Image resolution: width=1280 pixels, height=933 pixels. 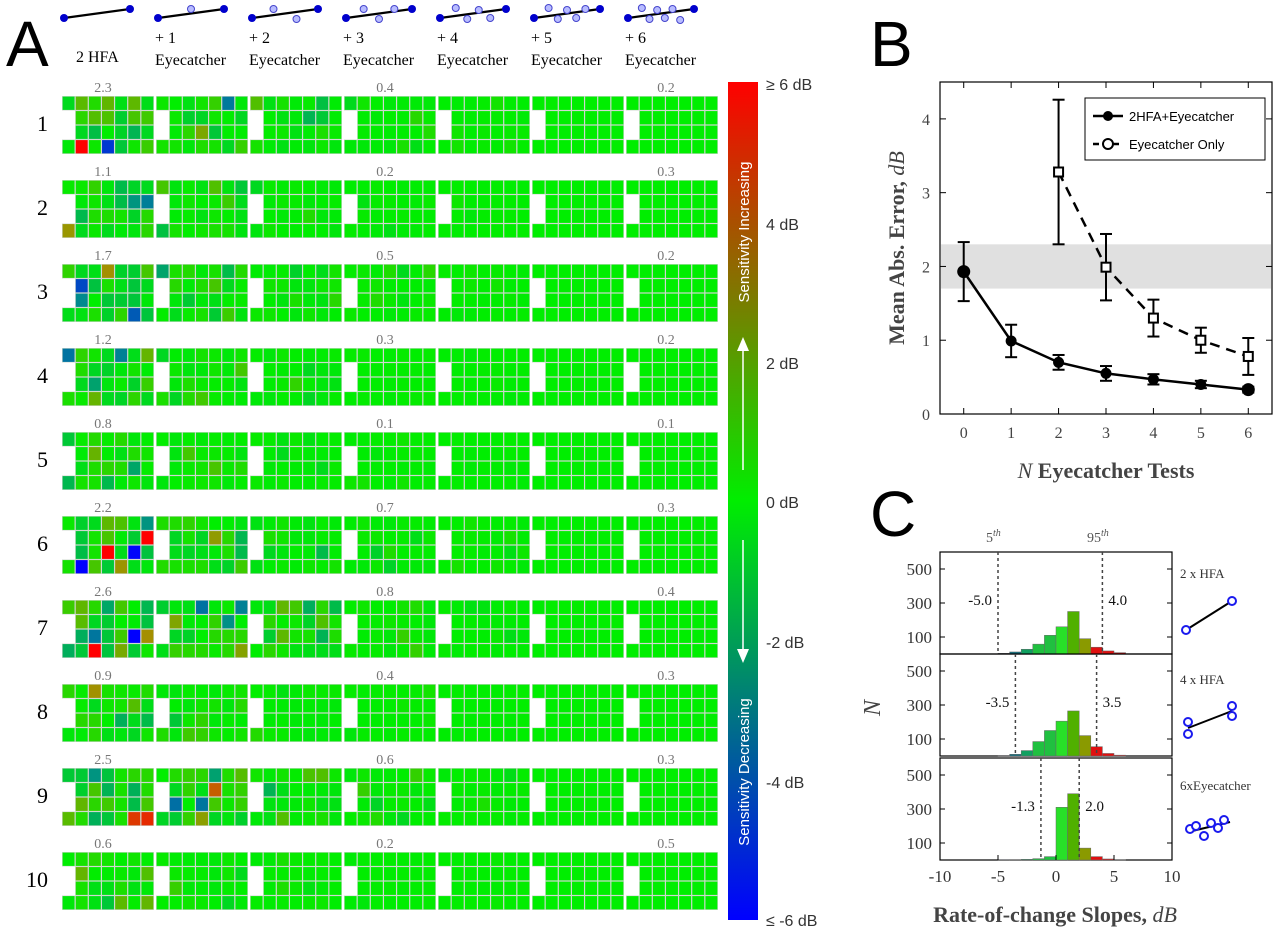 What do you see at coordinates (1210, 719) in the screenshot?
I see `trend-line` at bounding box center [1210, 719].